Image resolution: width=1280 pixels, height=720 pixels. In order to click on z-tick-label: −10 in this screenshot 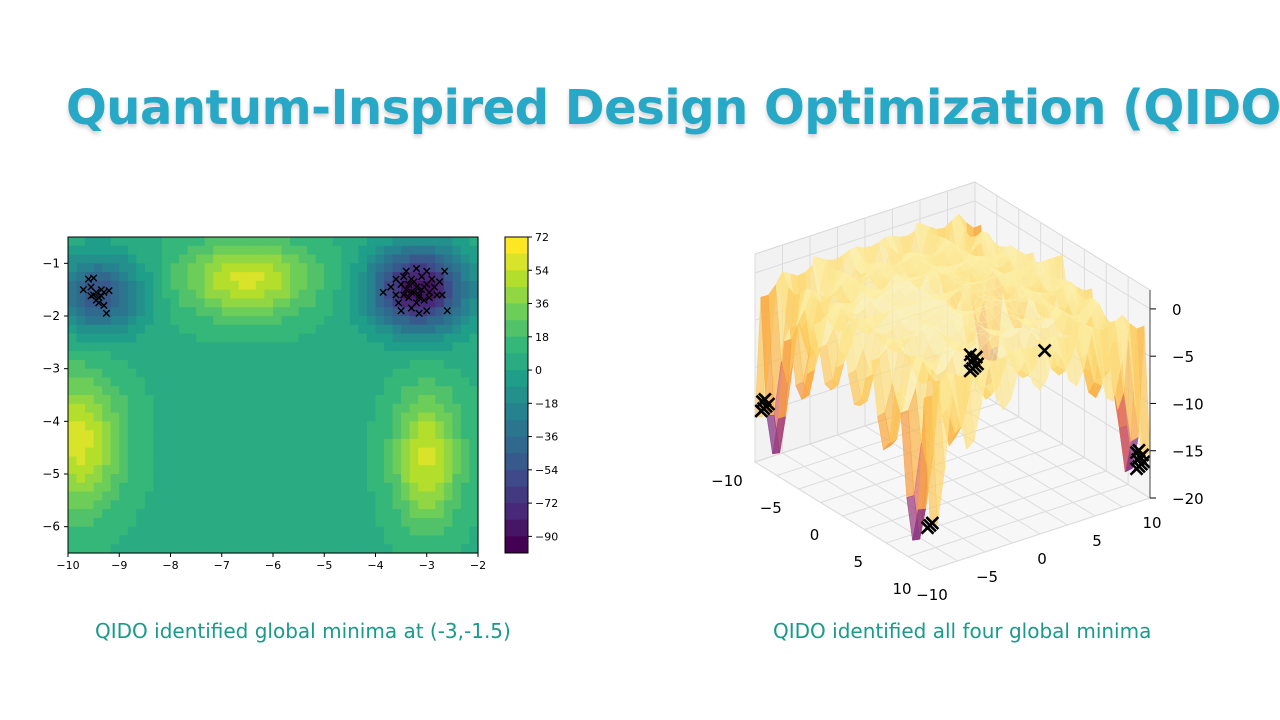, I will do `click(1188, 404)`.